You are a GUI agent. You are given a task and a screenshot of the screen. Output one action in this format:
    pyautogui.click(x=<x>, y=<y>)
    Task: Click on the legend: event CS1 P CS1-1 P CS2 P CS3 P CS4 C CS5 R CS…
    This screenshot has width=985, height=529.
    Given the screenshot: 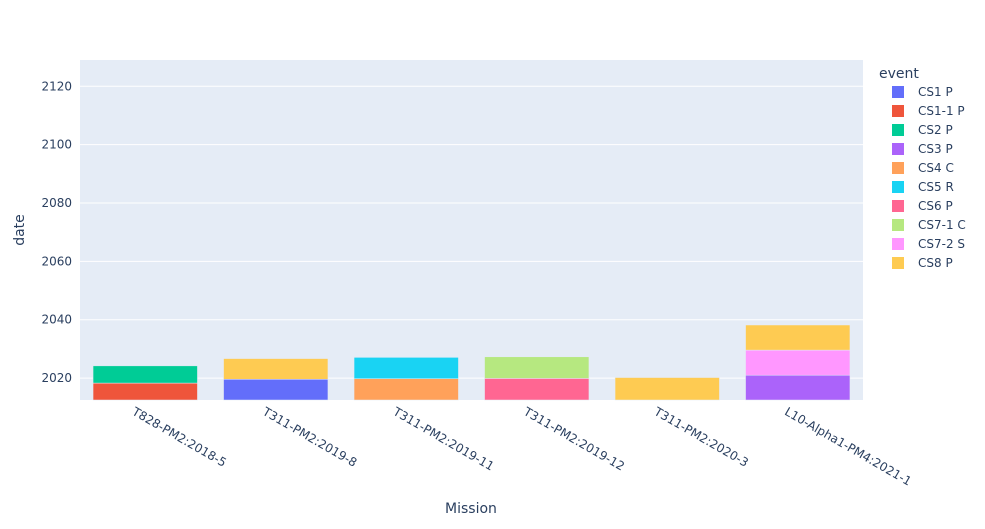 What is the action you would take?
    pyautogui.click(x=922, y=168)
    